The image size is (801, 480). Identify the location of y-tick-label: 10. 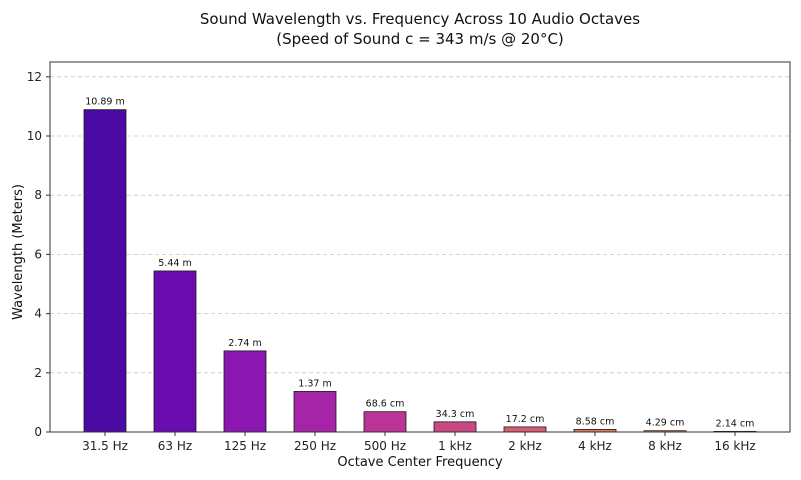
(34, 136).